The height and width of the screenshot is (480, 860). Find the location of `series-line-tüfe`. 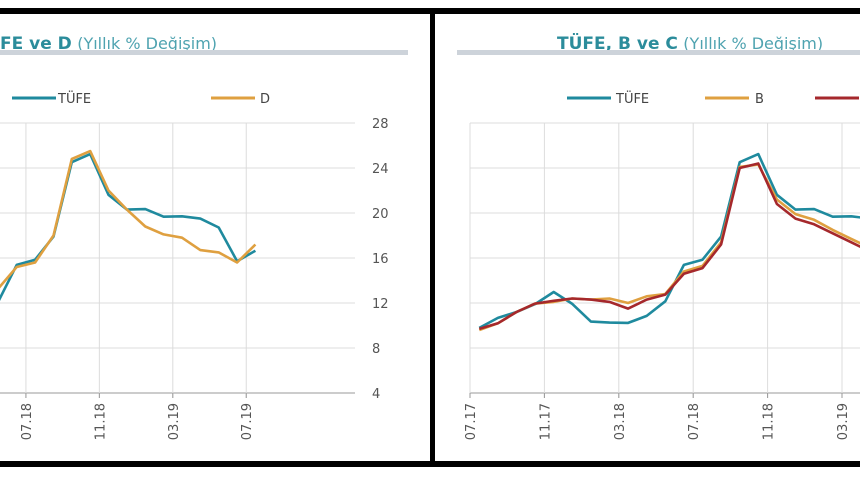

series-line-tüfe is located at coordinates (128, 227).